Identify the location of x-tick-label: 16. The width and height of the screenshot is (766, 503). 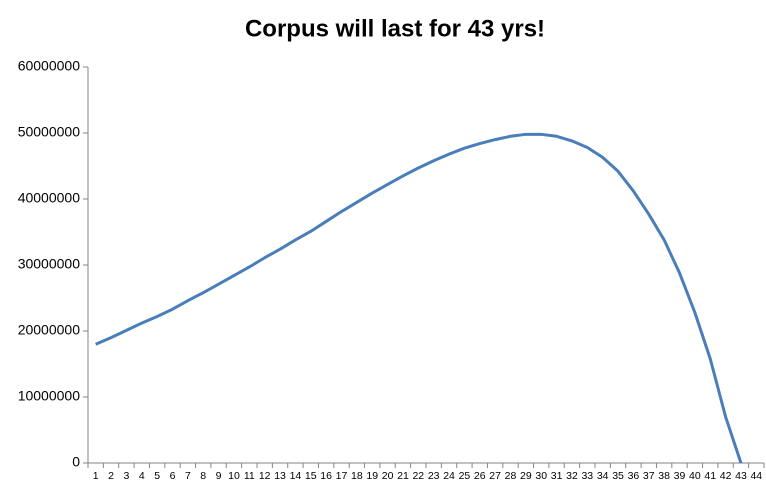
(326, 476).